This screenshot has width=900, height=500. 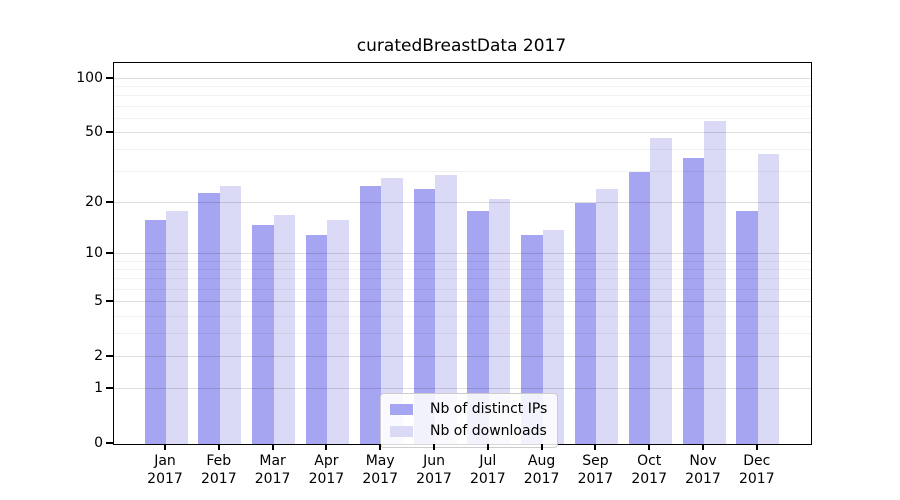 What do you see at coordinates (98, 356) in the screenshot?
I see `y-tick-label-2: 2` at bounding box center [98, 356].